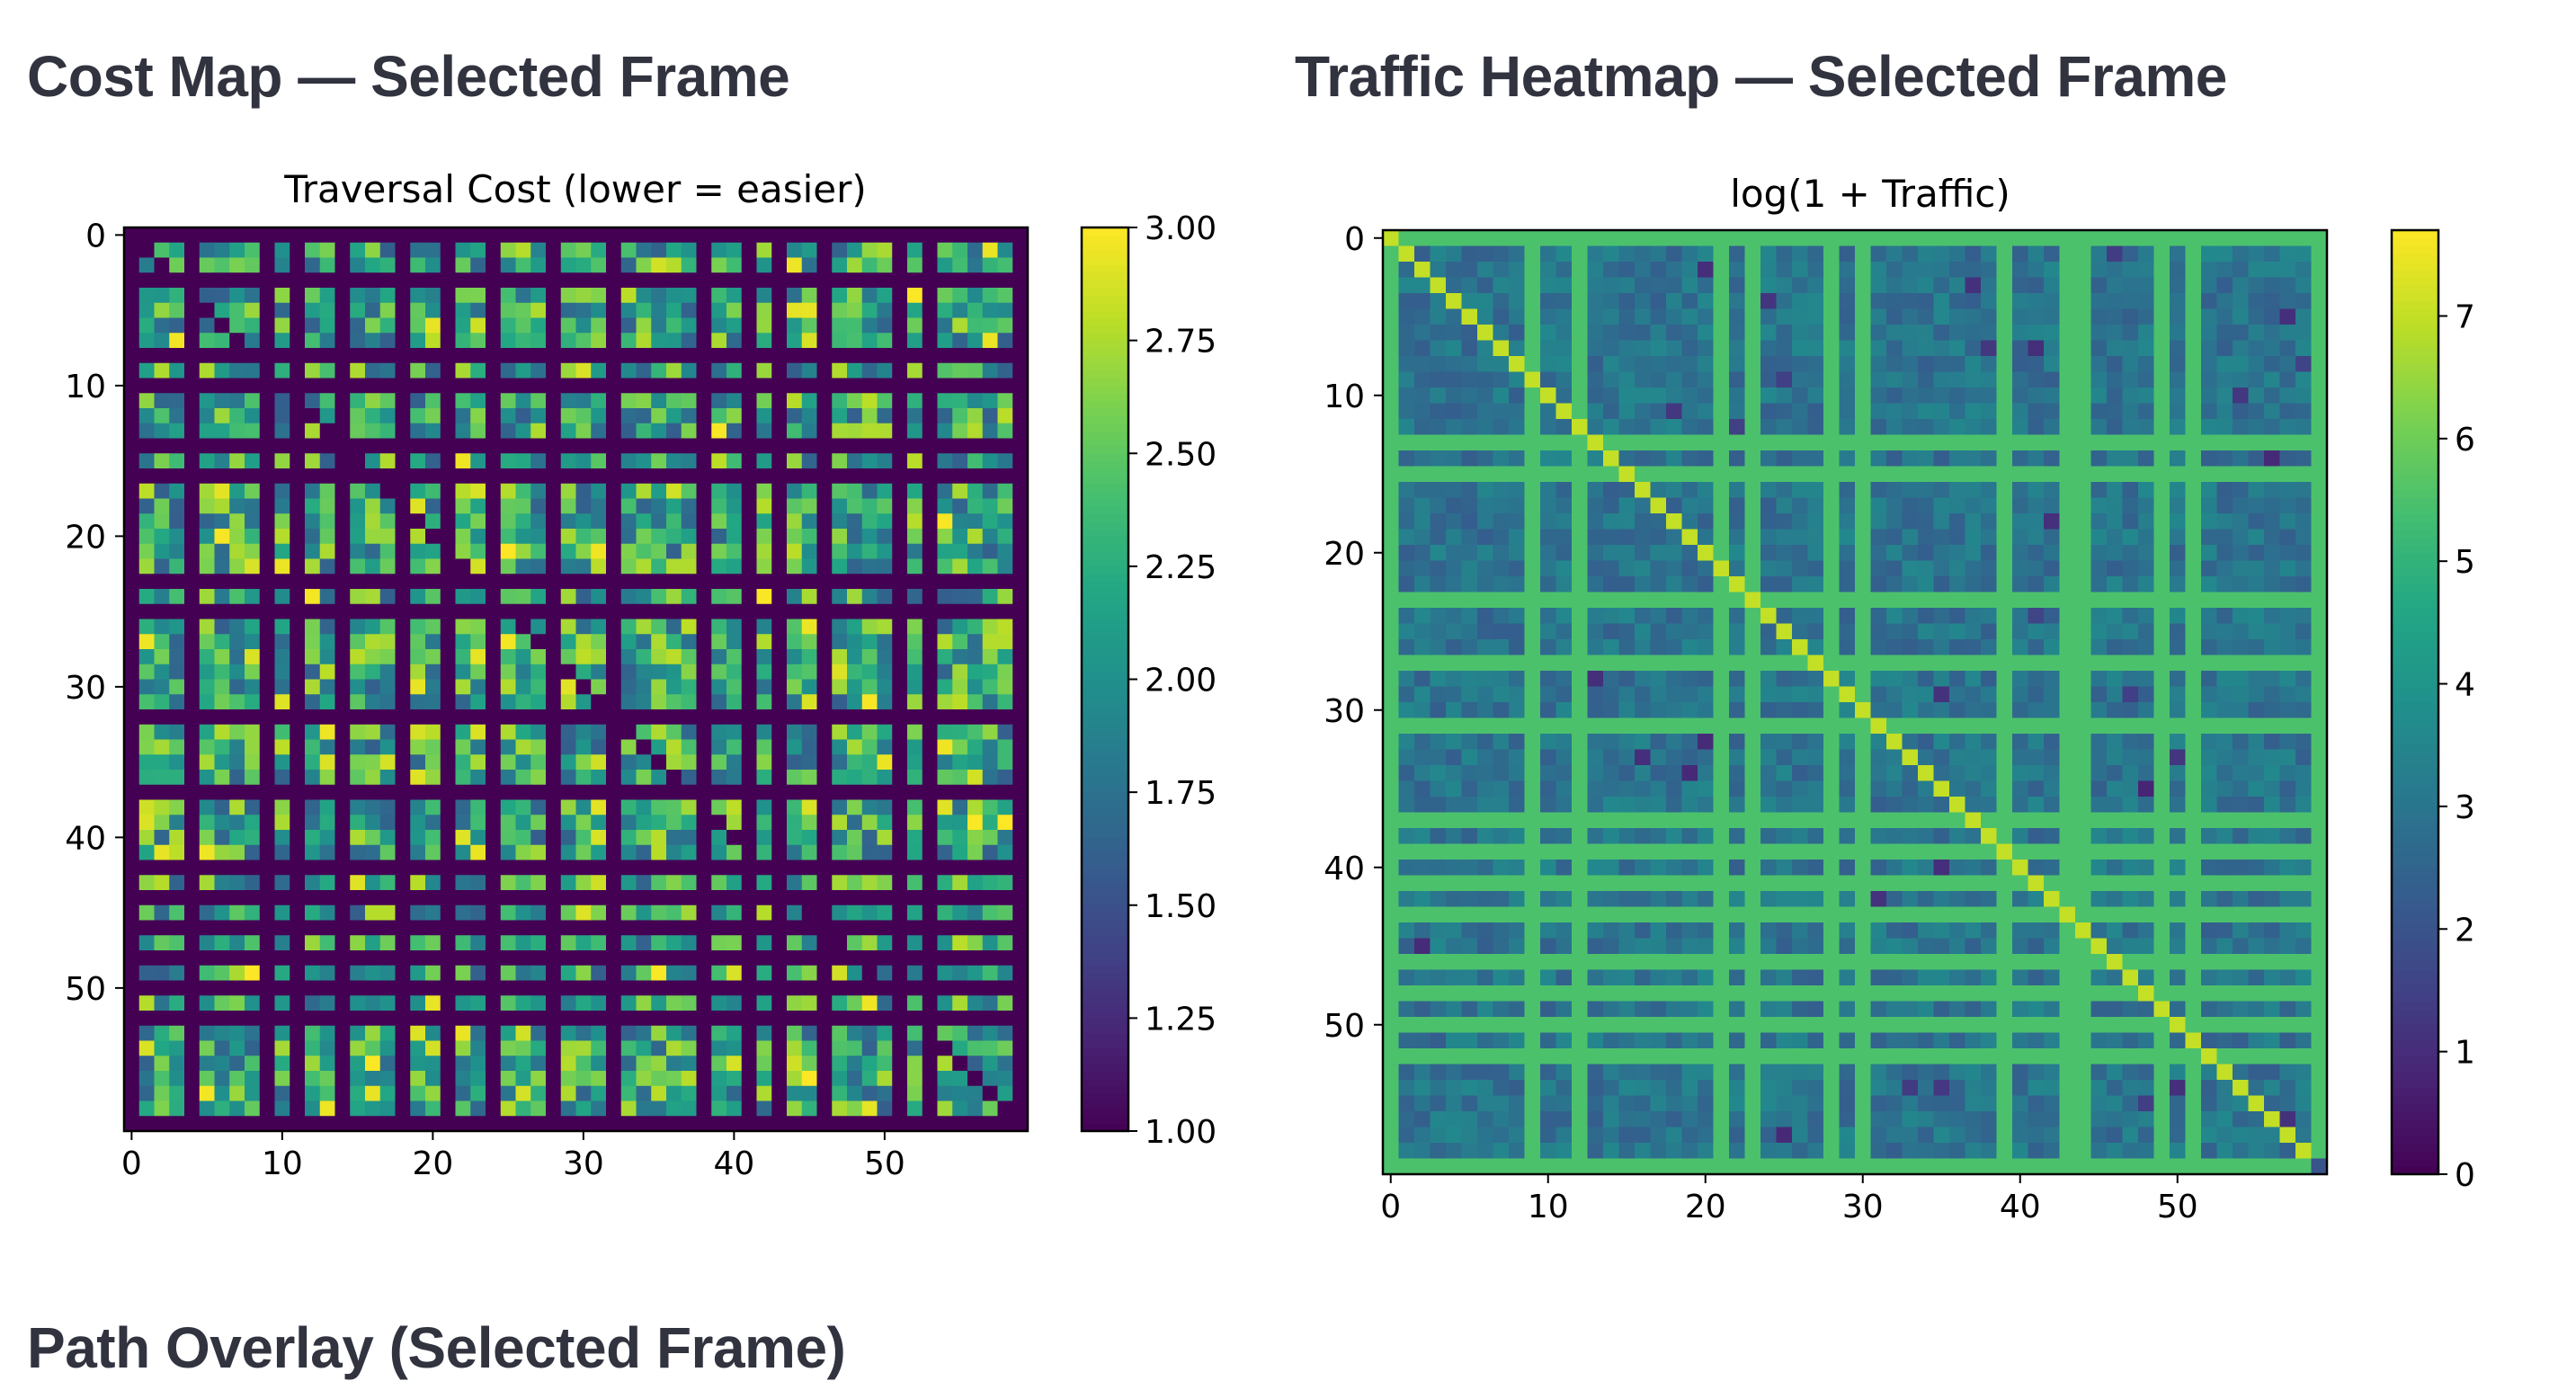 This screenshot has width=2576, height=1381. I want to click on y-tick-label: 40, so click(86, 838).